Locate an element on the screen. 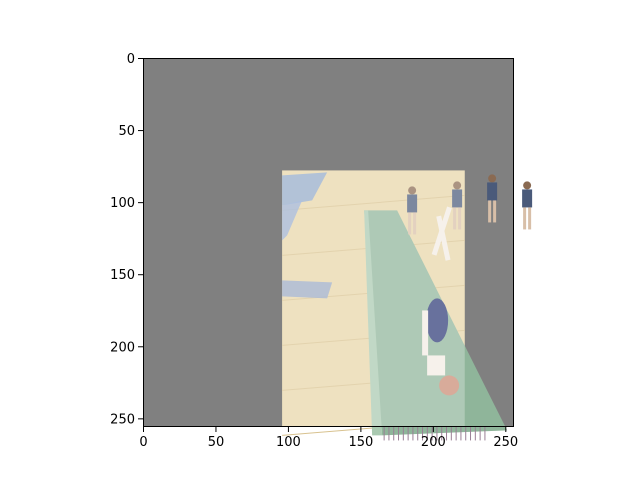 The height and width of the screenshot is (480, 640). y-tick-label: 200 is located at coordinates (122, 347).